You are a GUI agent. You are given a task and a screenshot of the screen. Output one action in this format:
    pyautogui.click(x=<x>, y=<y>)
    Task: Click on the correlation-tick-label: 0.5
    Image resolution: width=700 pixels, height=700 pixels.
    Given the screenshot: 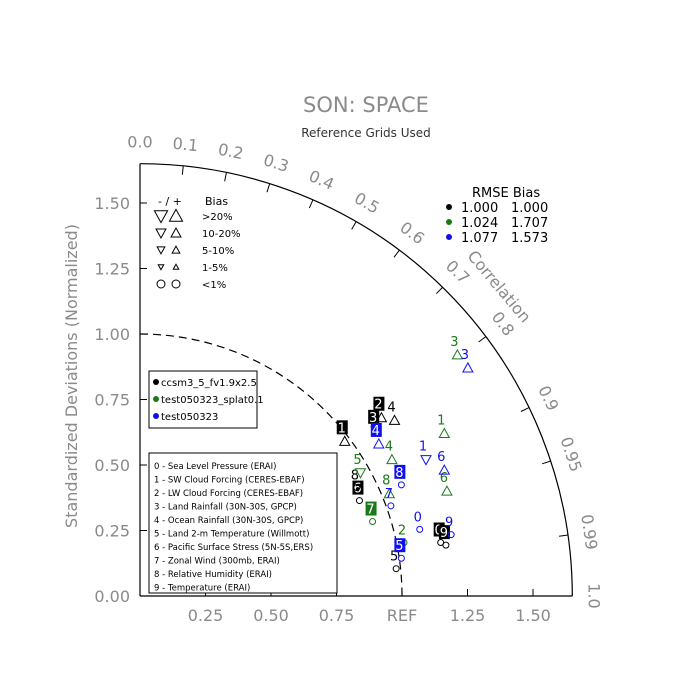 What is the action you would take?
    pyautogui.click(x=367, y=202)
    